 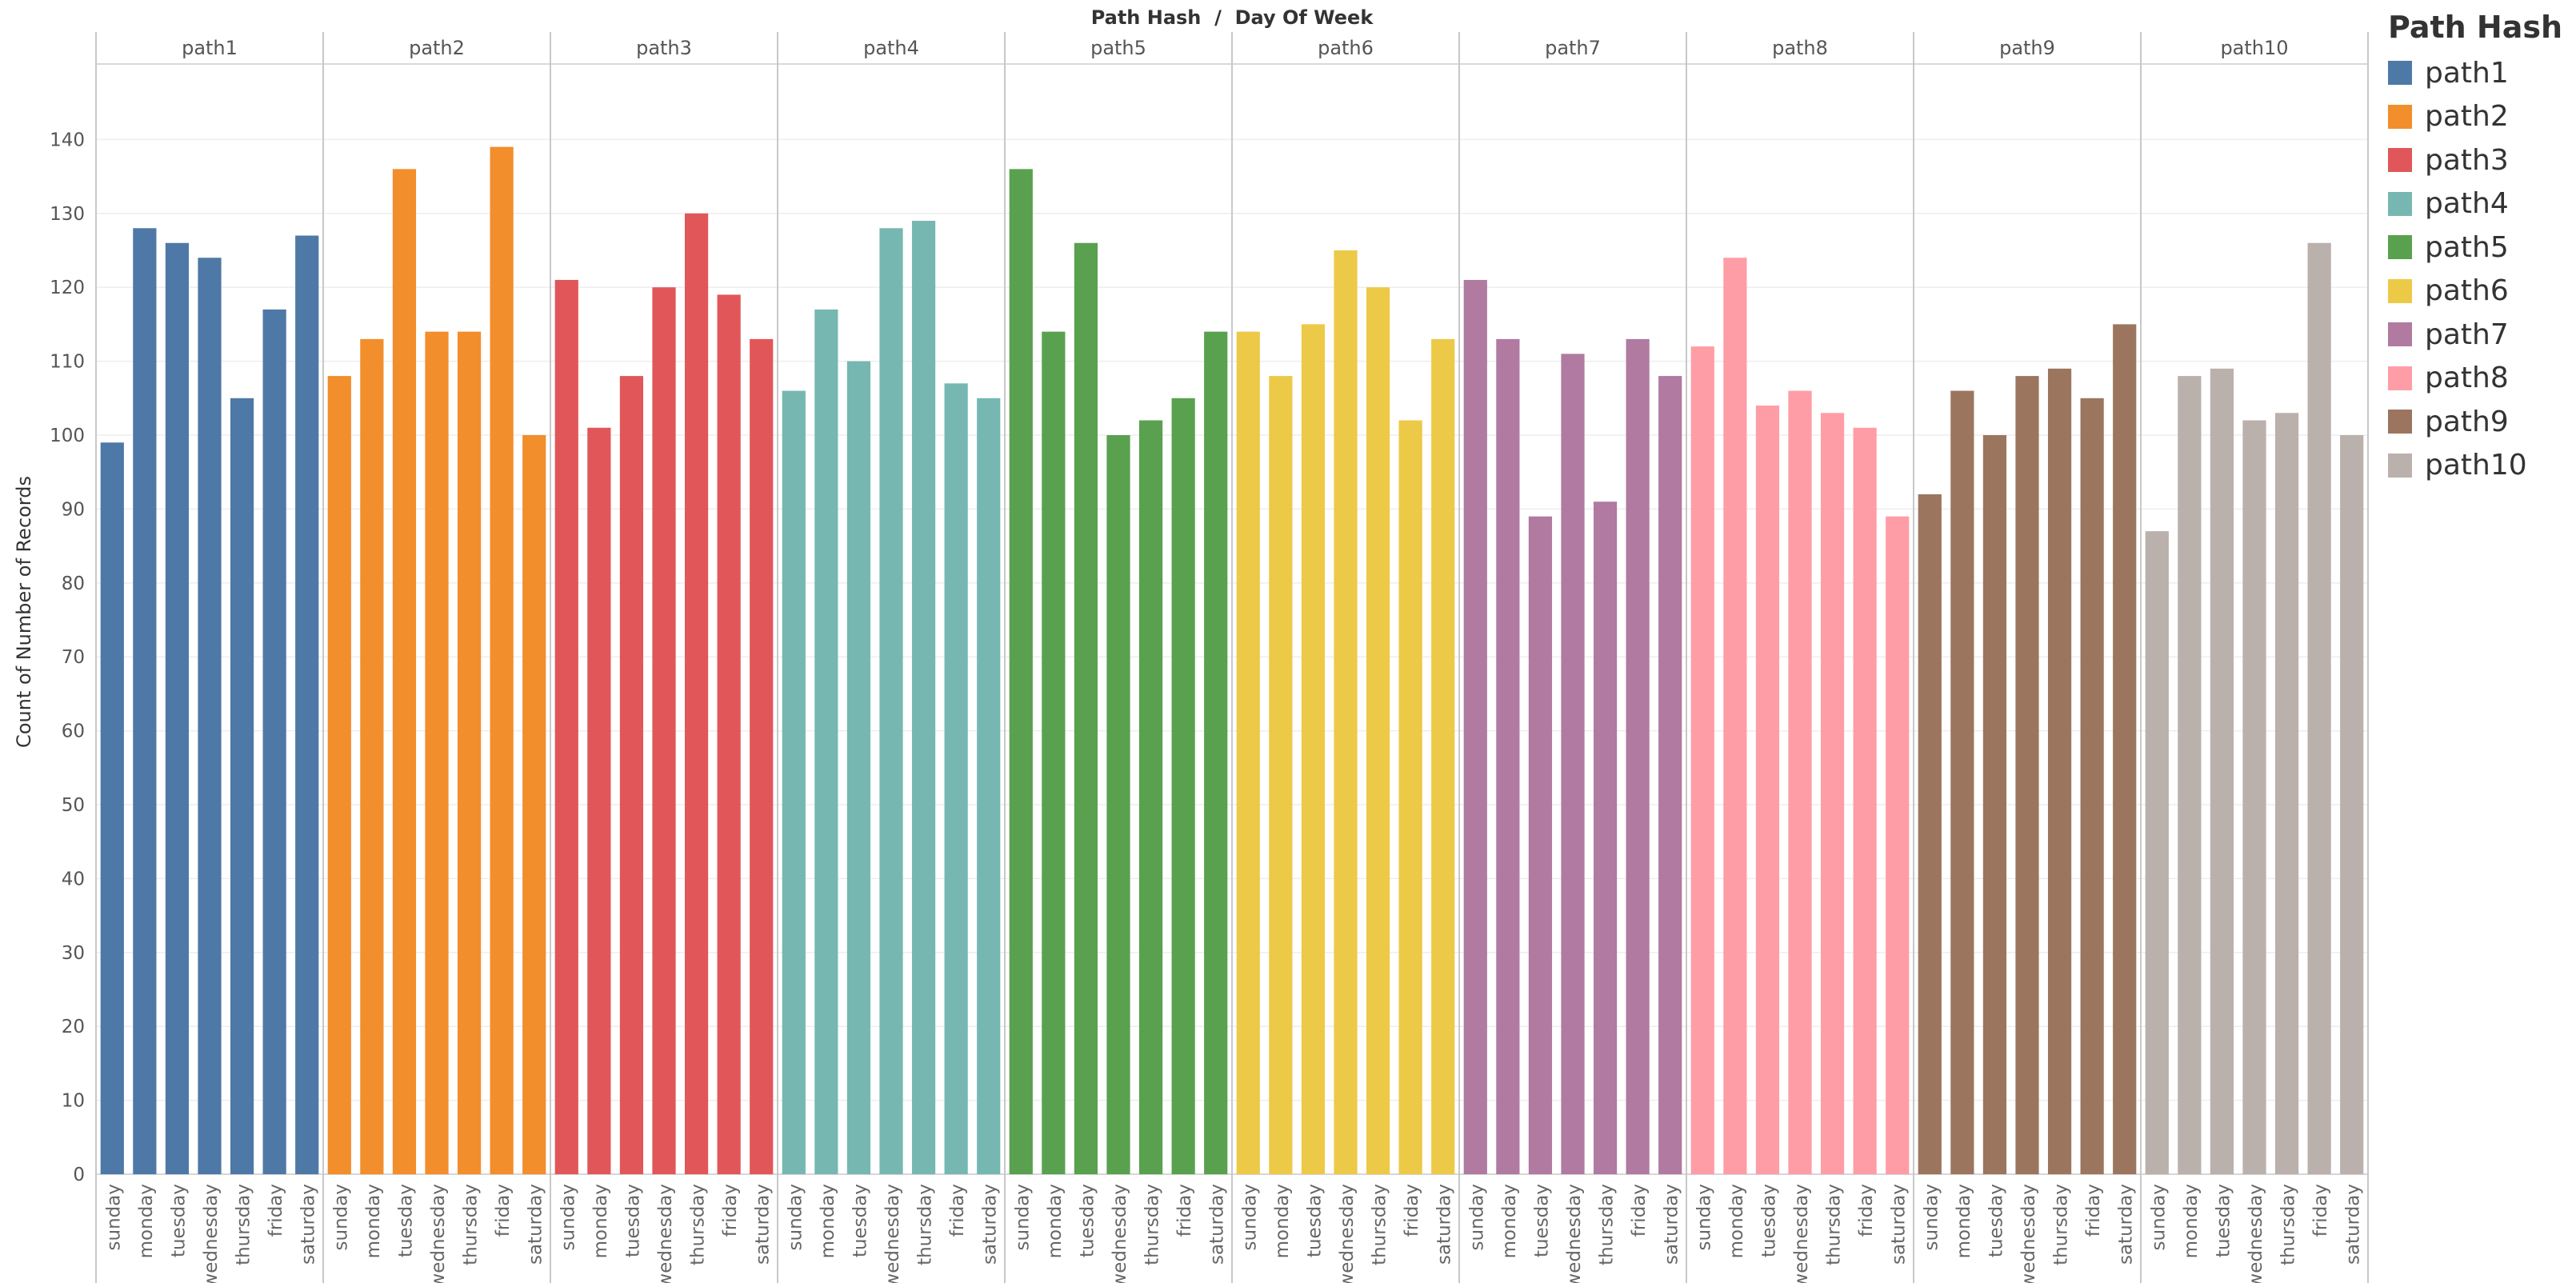 What do you see at coordinates (372, 756) in the screenshot?
I see `bar-path2-monday` at bounding box center [372, 756].